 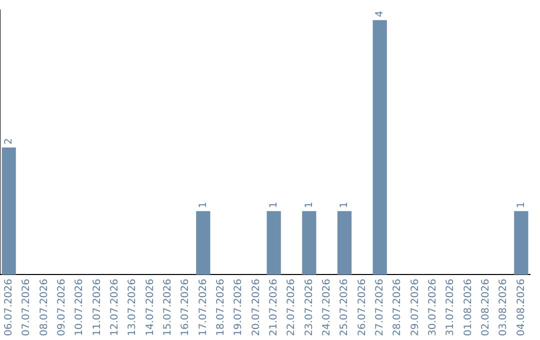 What do you see at coordinates (432, 307) in the screenshot?
I see `x-tick-label: 30.07.2026` at bounding box center [432, 307].